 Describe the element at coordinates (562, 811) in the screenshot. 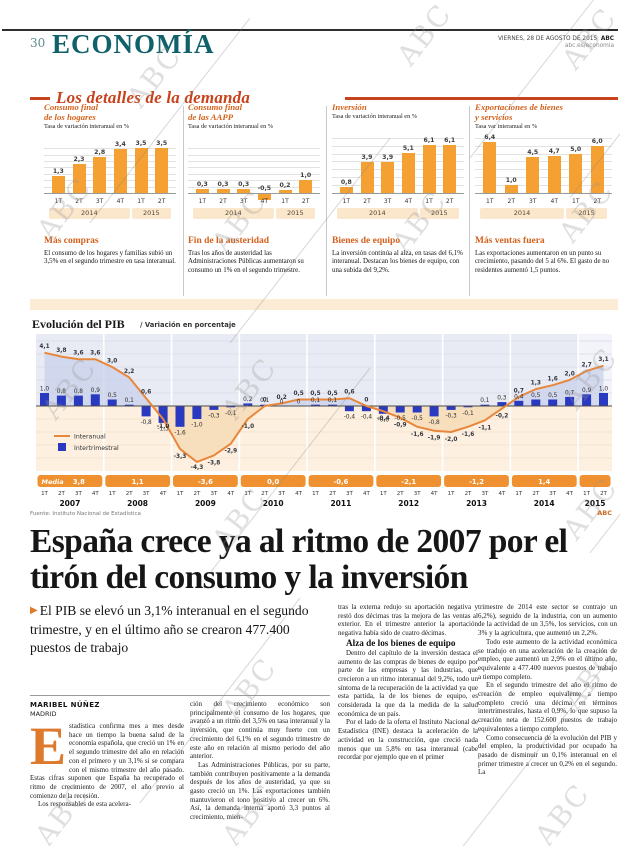

I see `abc-watermark: ABC` at that location.